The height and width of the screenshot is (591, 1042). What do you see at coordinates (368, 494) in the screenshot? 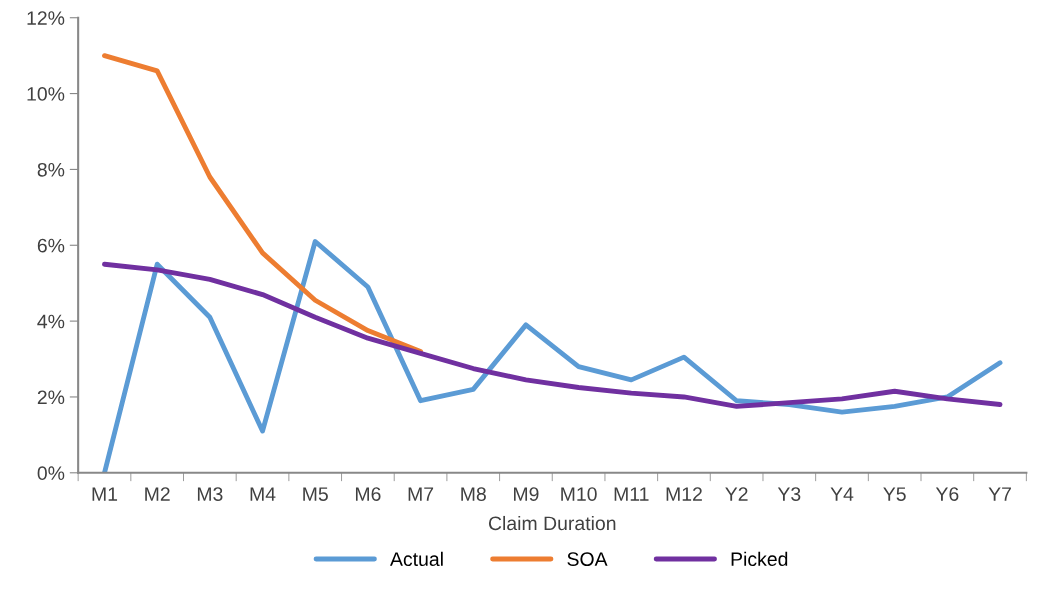
I see `x-tick-label: M6` at bounding box center [368, 494].